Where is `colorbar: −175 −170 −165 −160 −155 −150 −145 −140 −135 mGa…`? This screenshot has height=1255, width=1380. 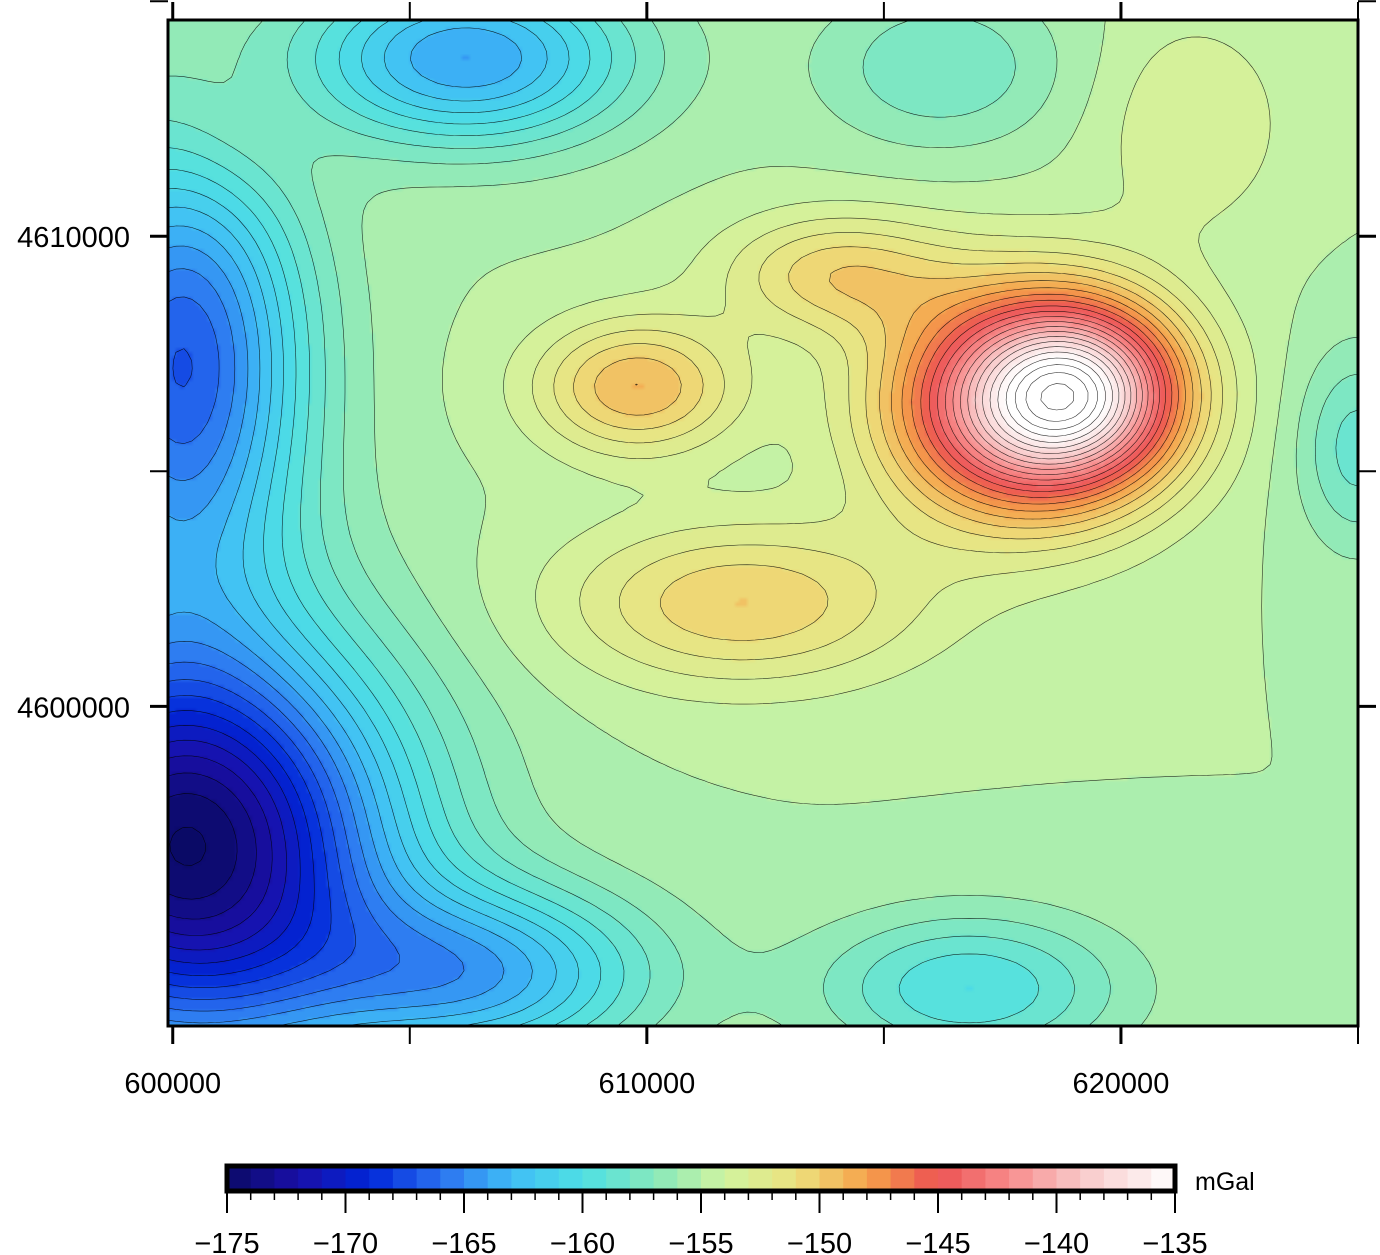
colorbar: −175 −170 −165 −160 −155 −150 −145 −140 −135 mGa… is located at coordinates (724, 1209).